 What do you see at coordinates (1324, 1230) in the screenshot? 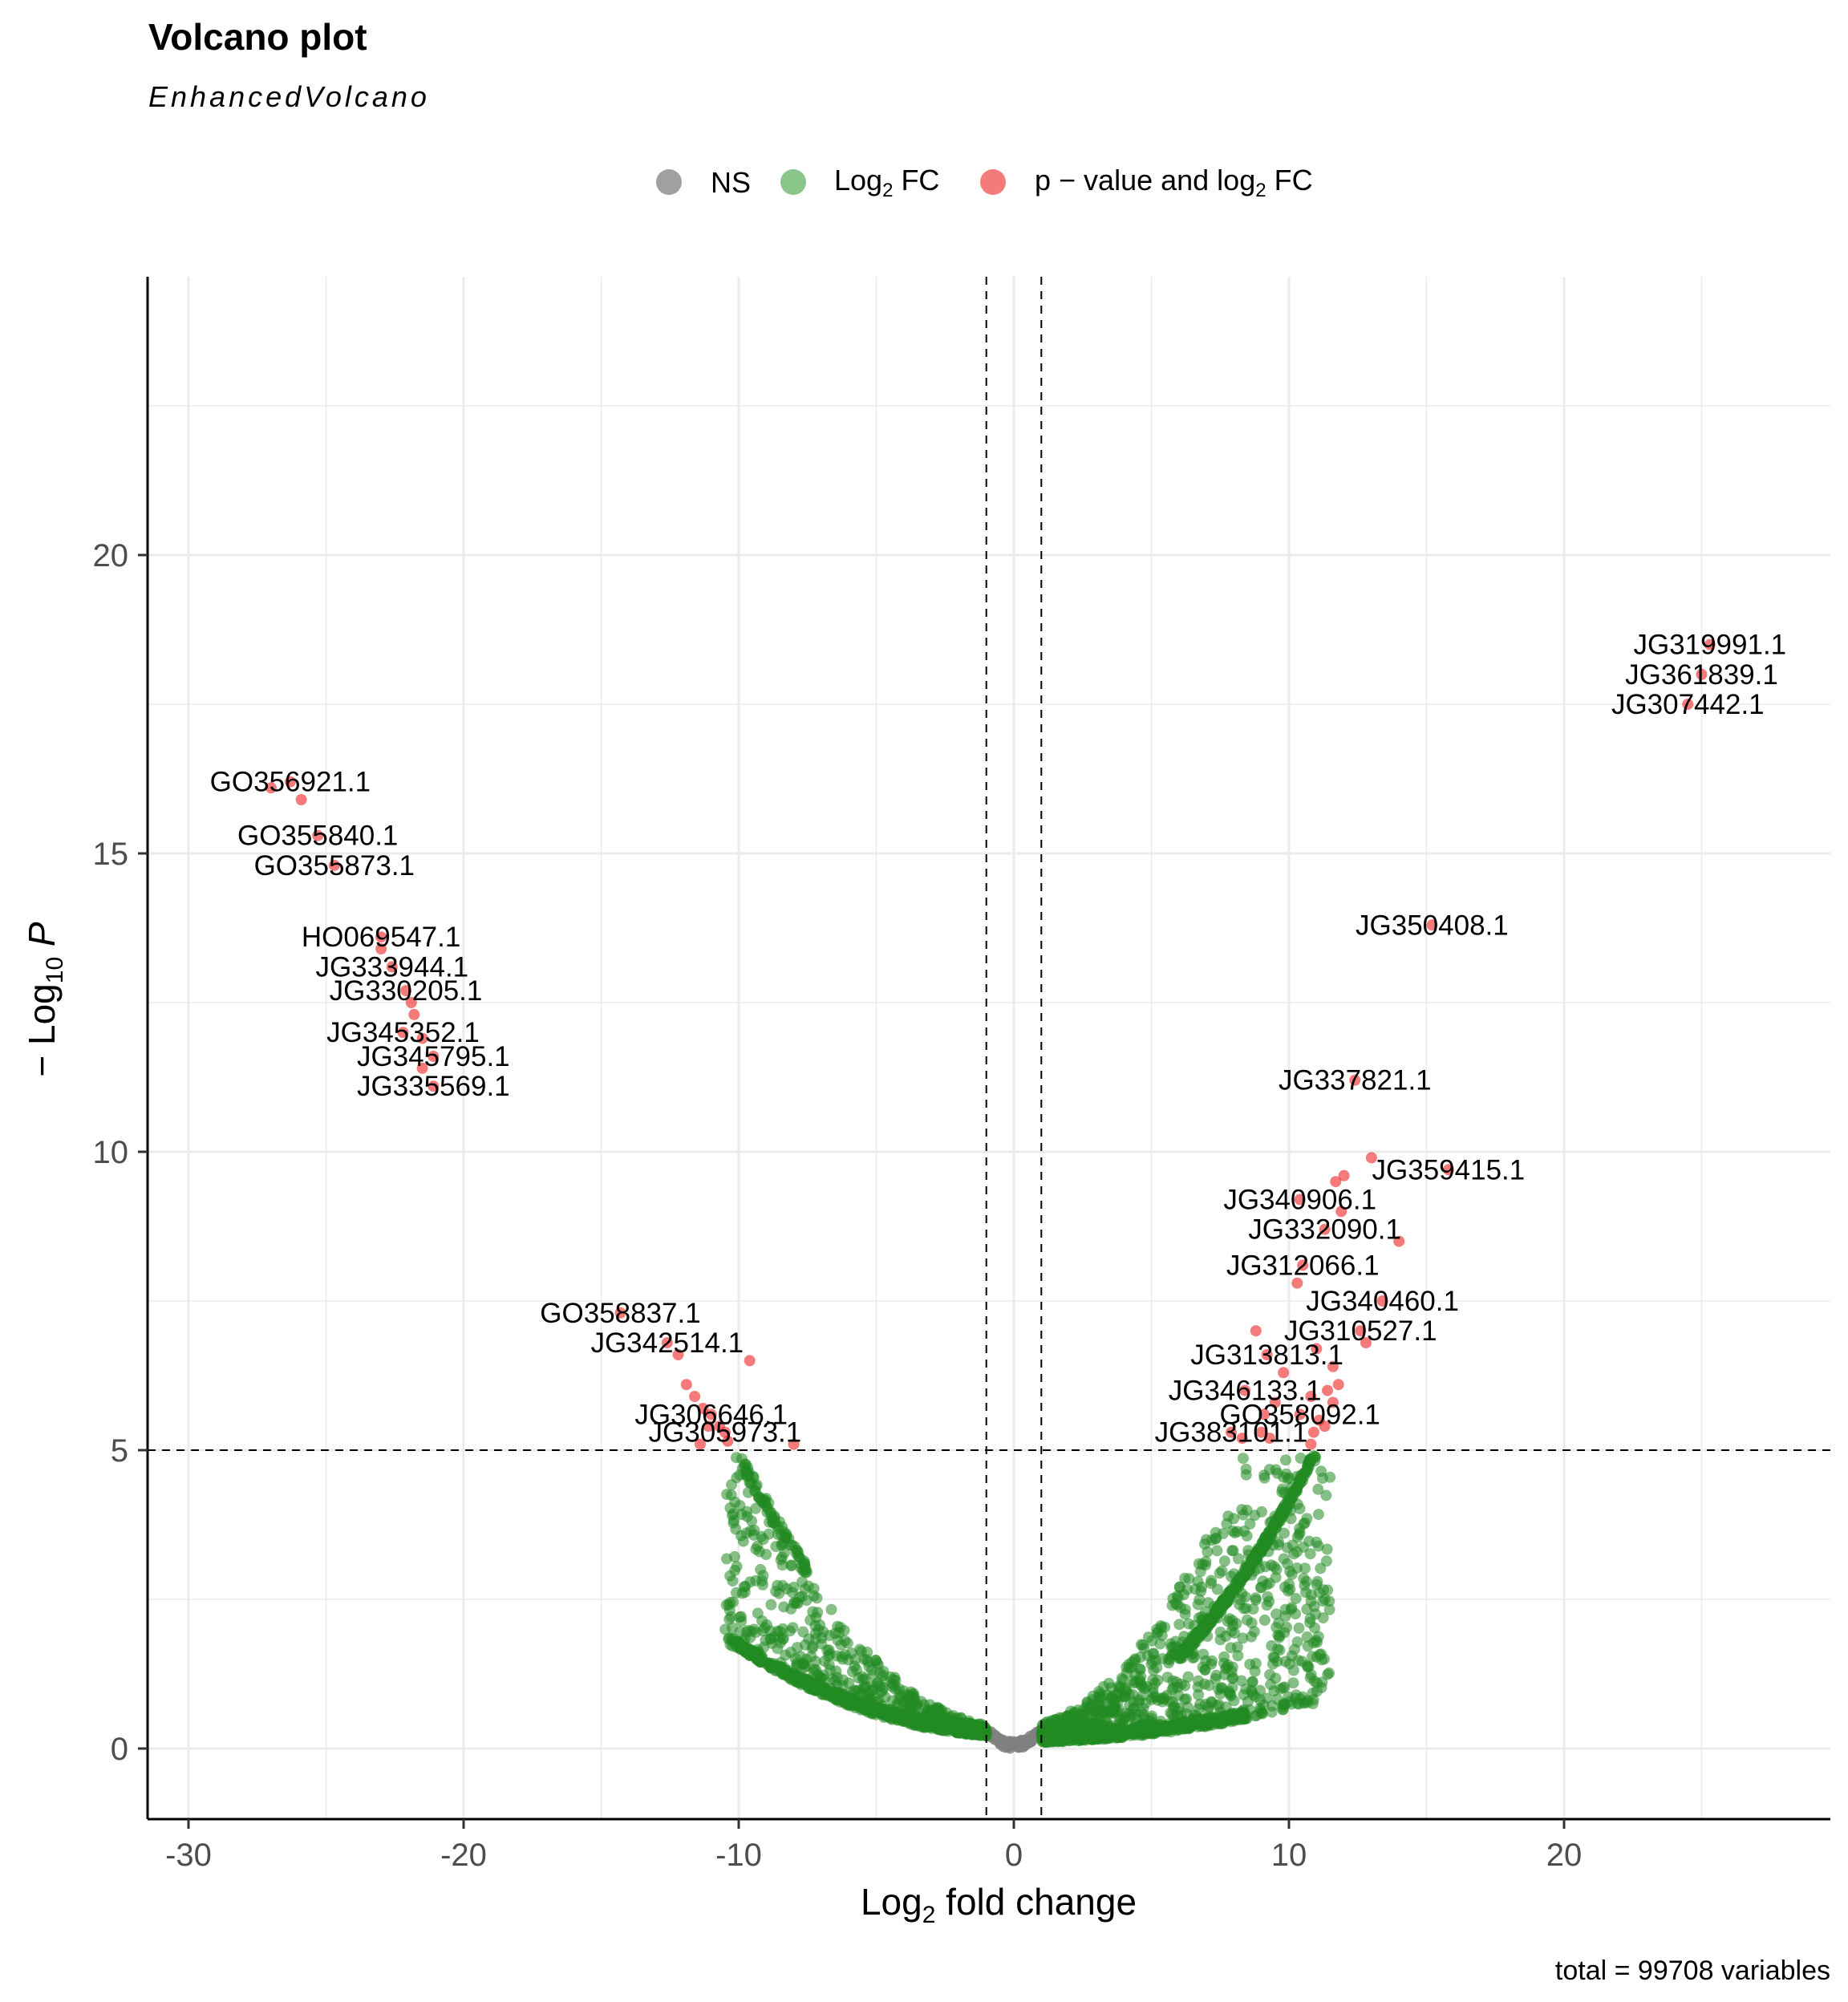
I see `point-label: JG332090.1` at bounding box center [1324, 1230].